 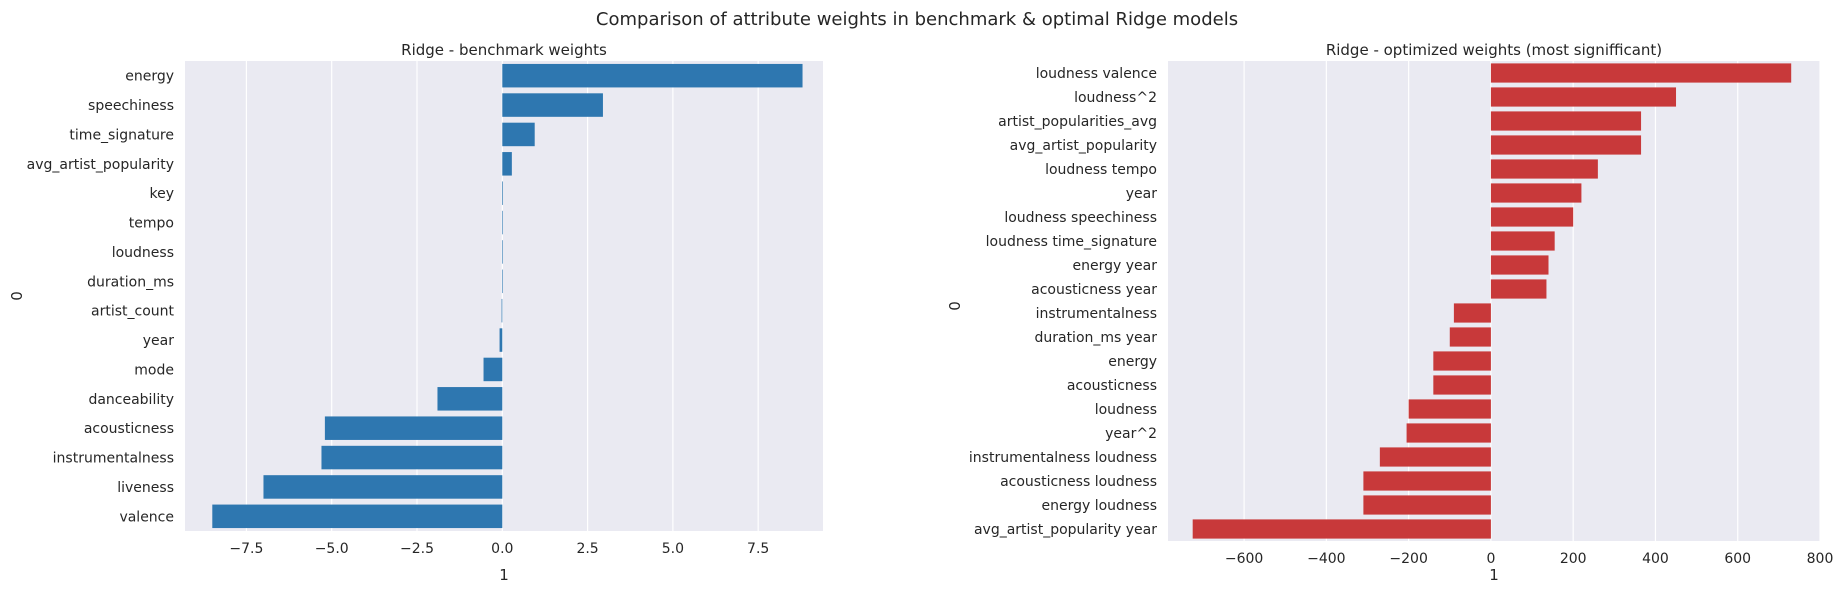 I want to click on bar-danceability, so click(x=470, y=399).